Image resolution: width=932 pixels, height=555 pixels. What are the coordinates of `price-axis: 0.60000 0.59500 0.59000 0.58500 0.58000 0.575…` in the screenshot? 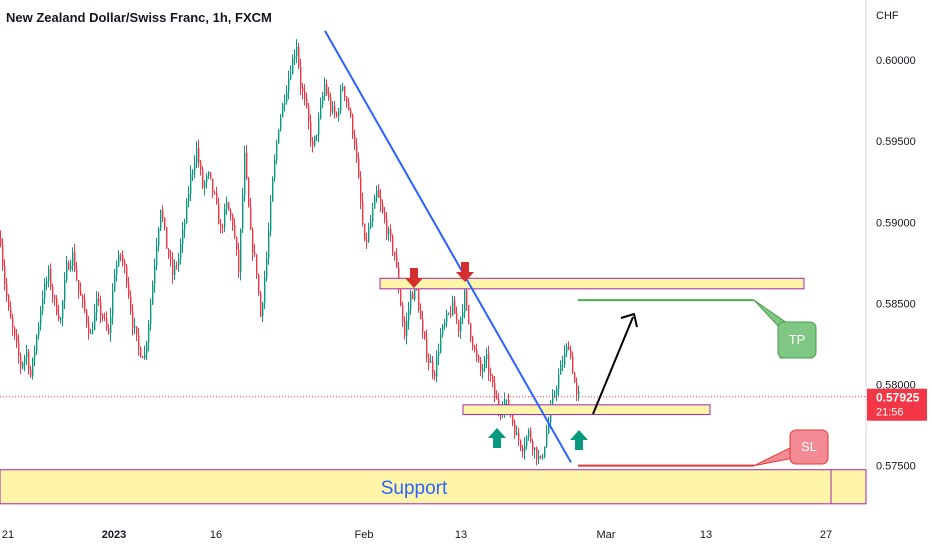 It's located at (896, 264).